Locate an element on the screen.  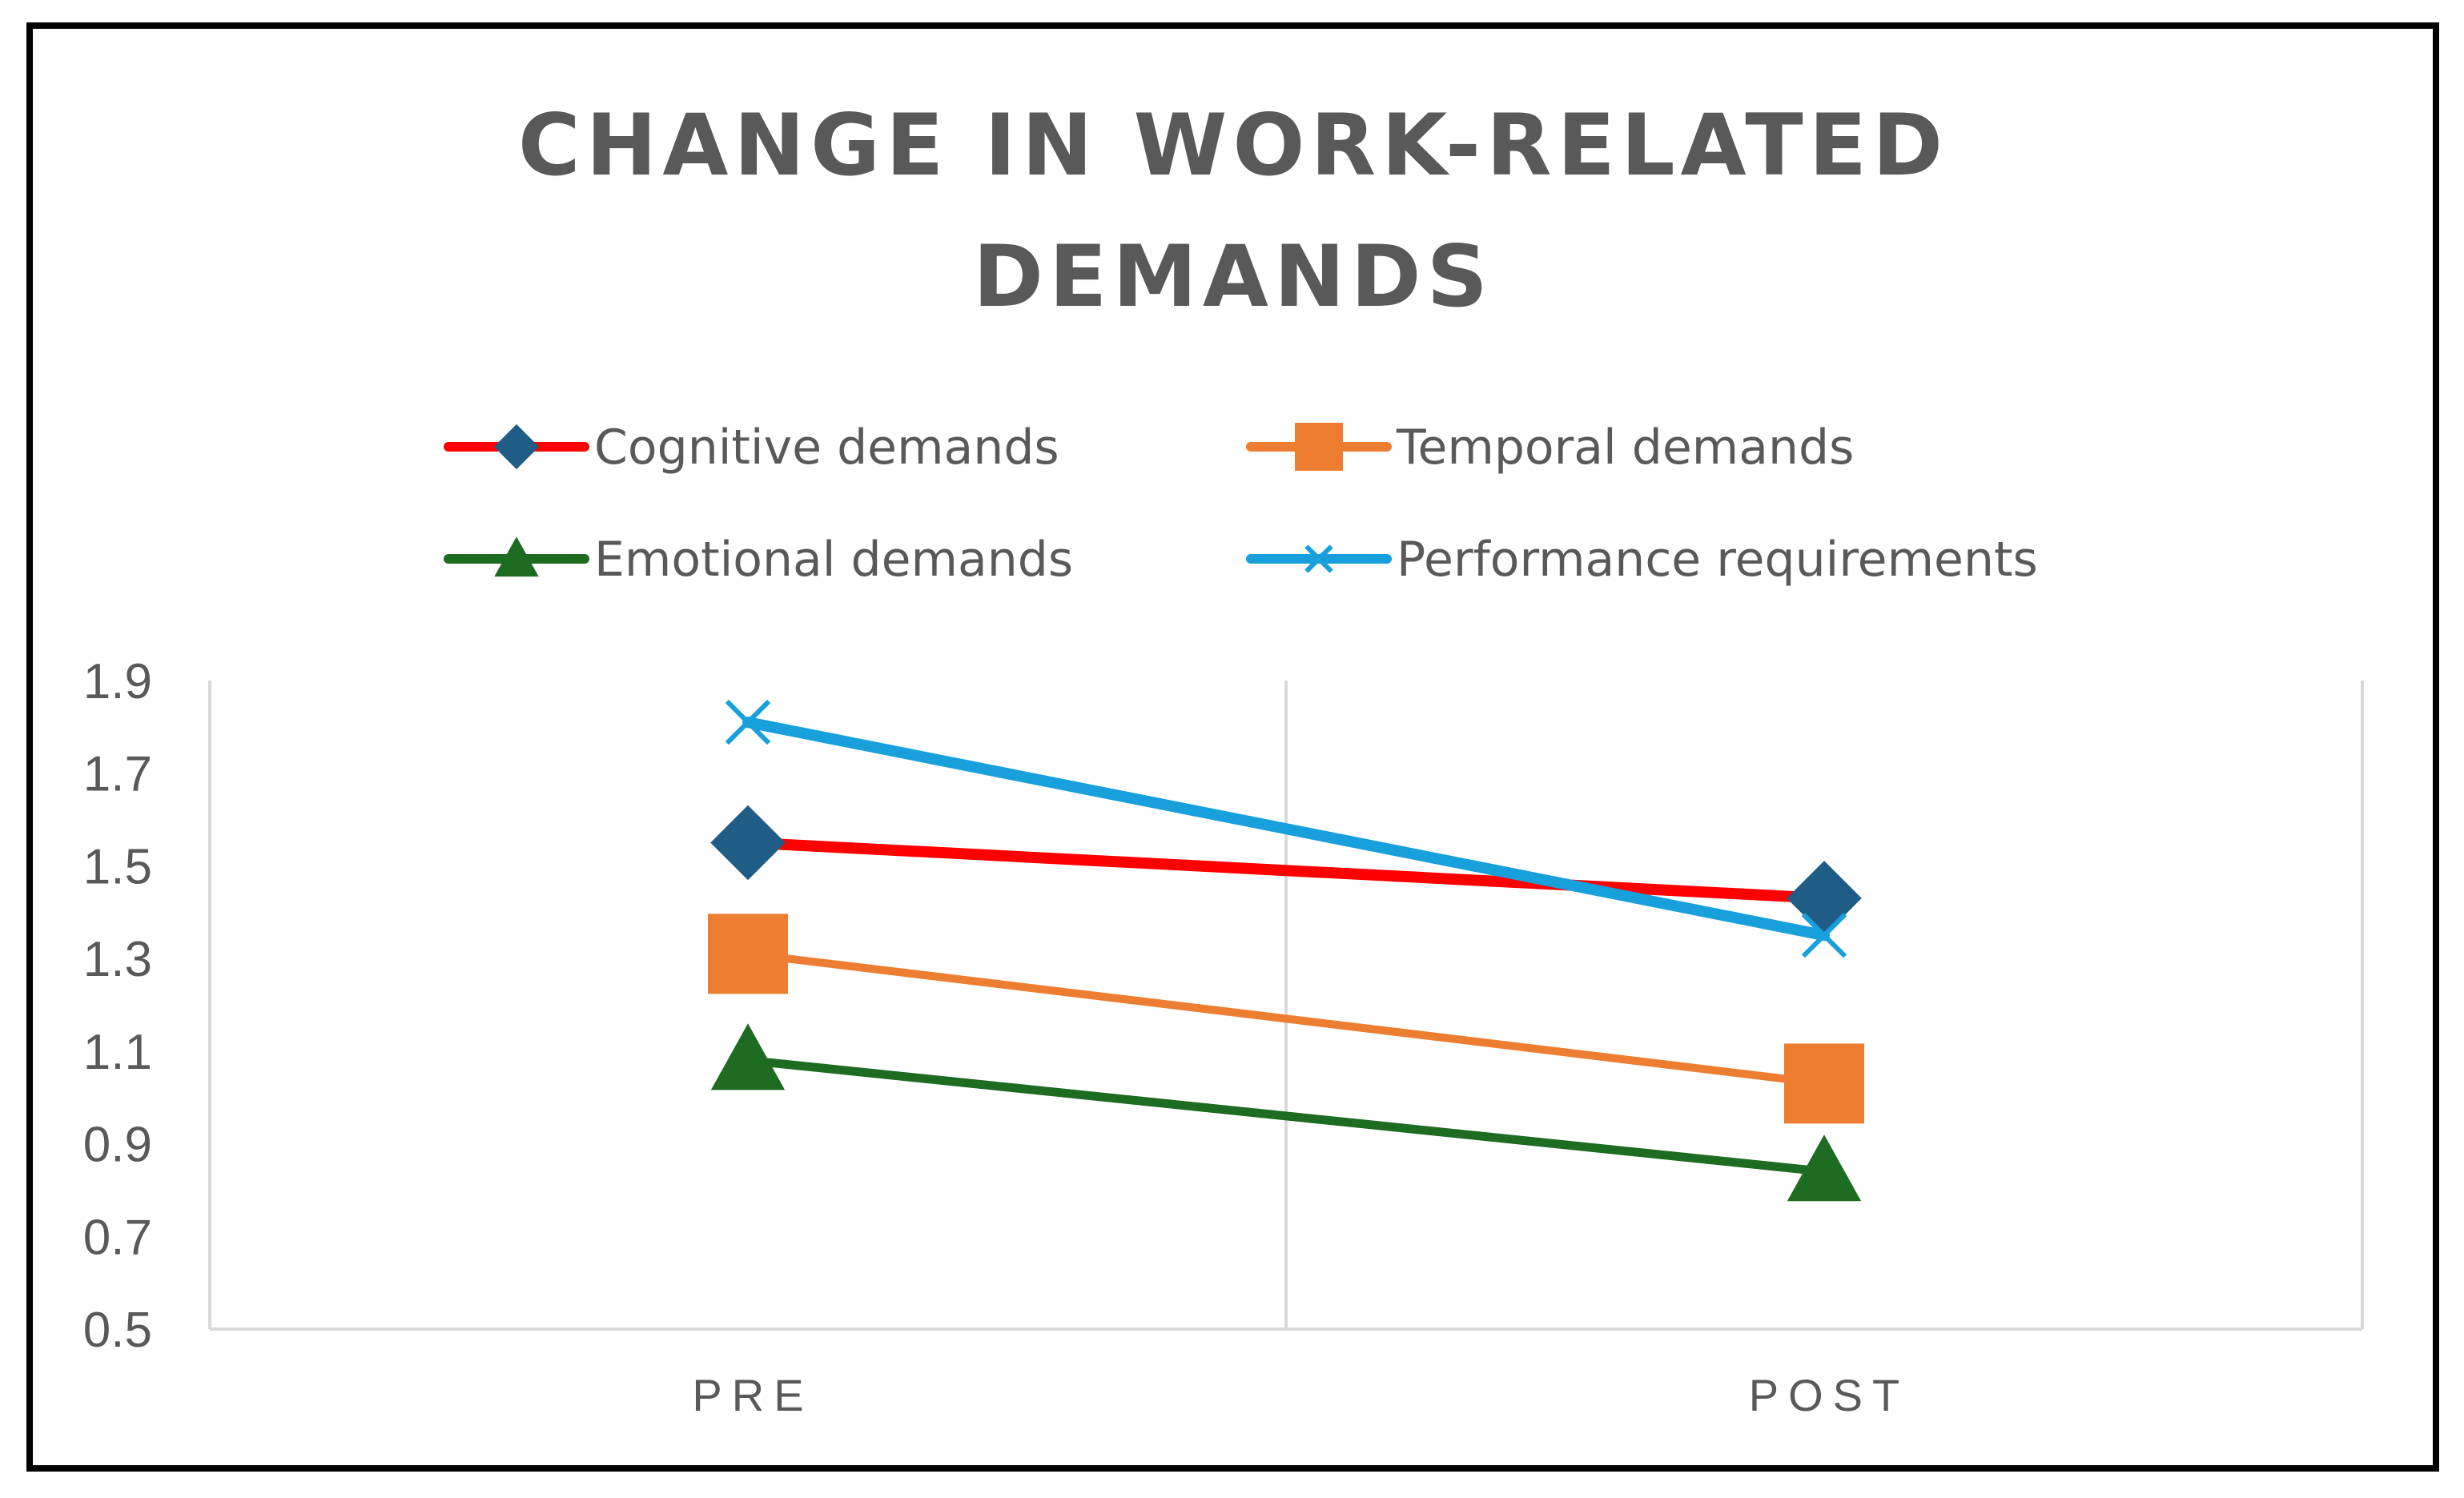
y-tick-label: 1.7 is located at coordinates (117, 774).